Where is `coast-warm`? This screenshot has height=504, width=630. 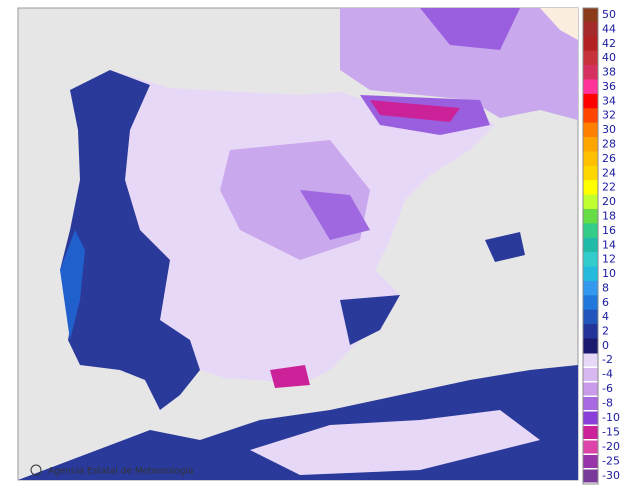
coast-warm is located at coordinates (72, 285).